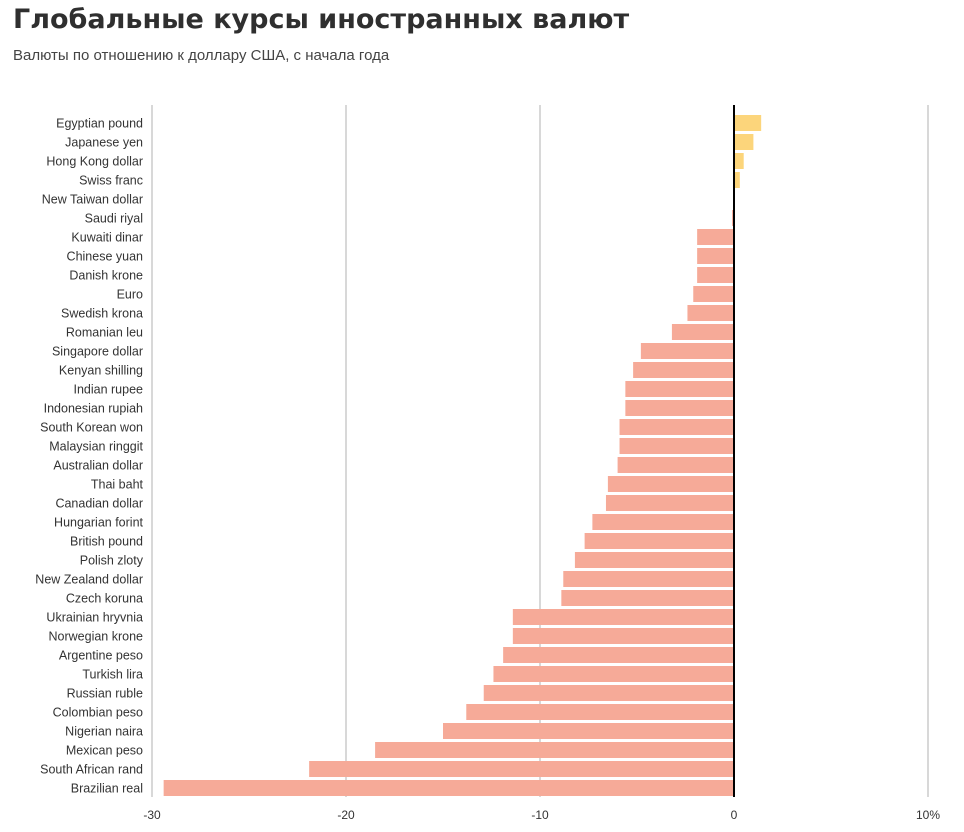 The height and width of the screenshot is (832, 964). I want to click on category-label: Indian rupee, so click(108, 390).